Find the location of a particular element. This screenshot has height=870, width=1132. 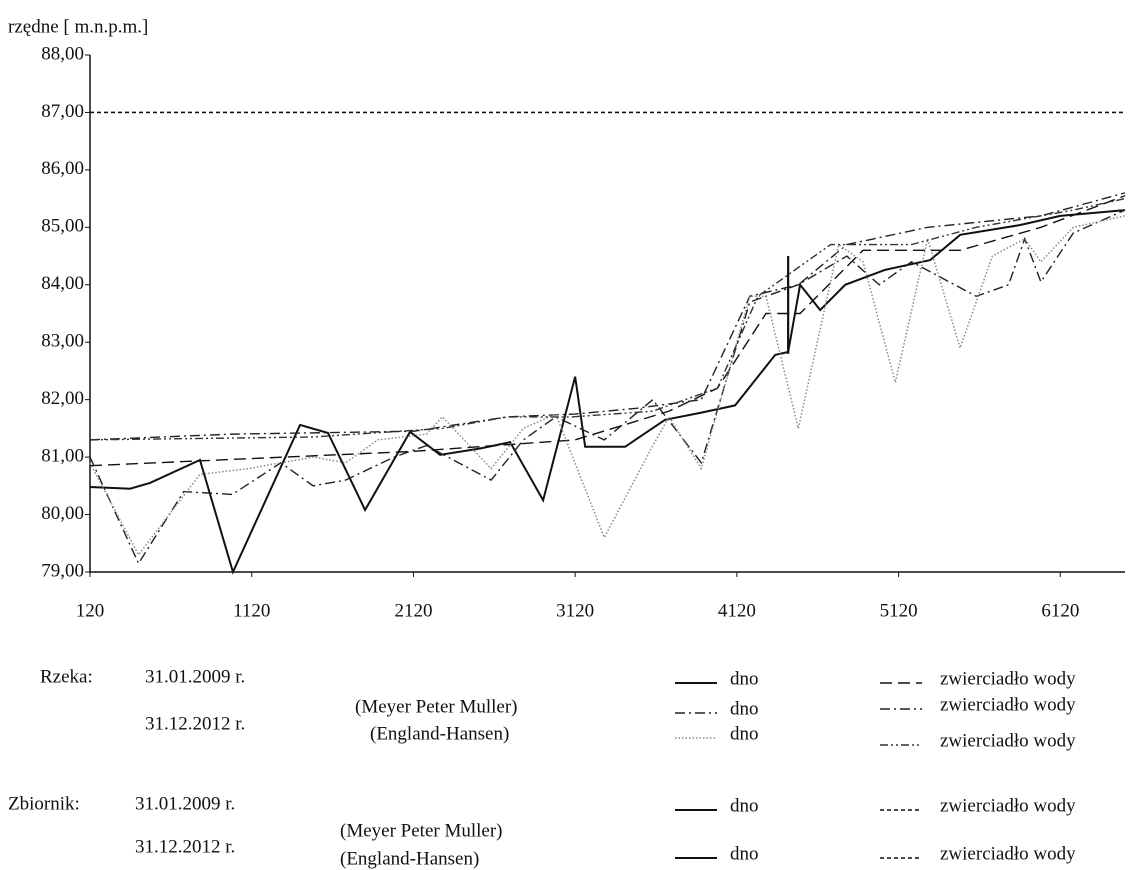

y-tick-label: 88,00 is located at coordinates (62, 53).